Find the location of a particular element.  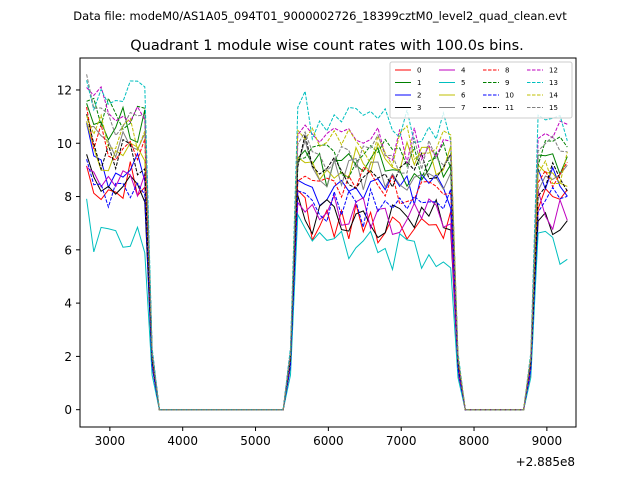

legend-label-5: 5 is located at coordinates (463, 83).